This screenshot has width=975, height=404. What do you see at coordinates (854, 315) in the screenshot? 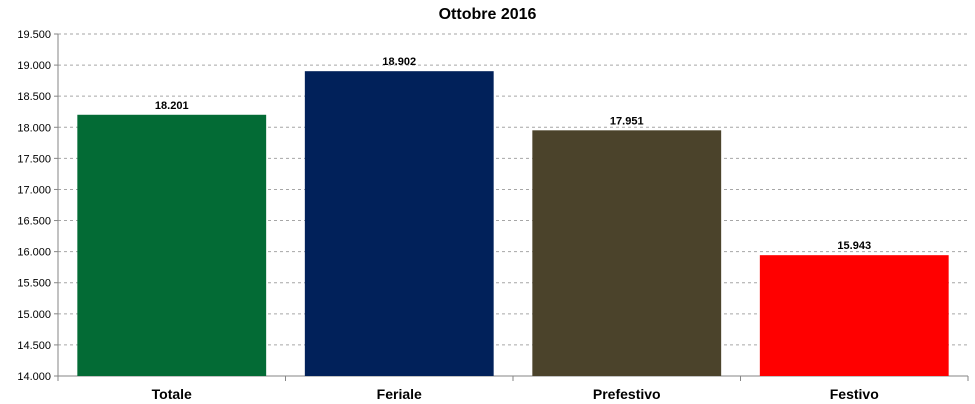
I see `bar-festivo` at bounding box center [854, 315].